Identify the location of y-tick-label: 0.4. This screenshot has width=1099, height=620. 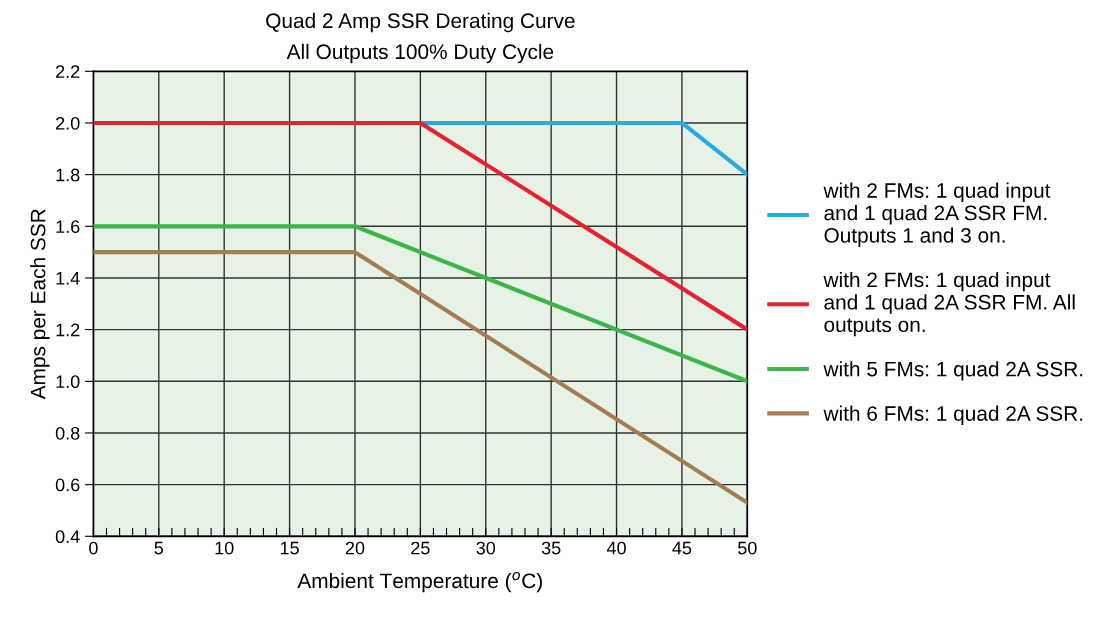
(67, 537).